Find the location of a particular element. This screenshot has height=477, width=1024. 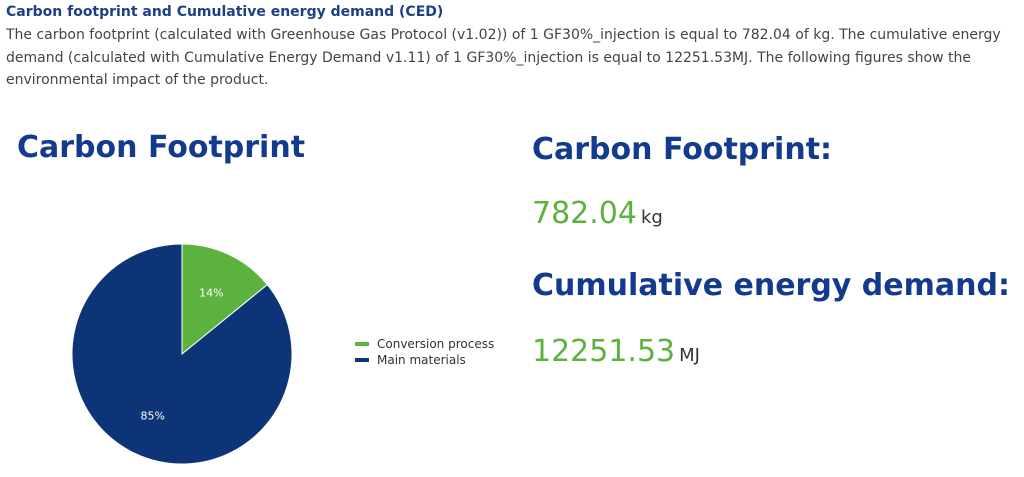

energy-demand-value: 12251.53 MJ is located at coordinates (616, 351).